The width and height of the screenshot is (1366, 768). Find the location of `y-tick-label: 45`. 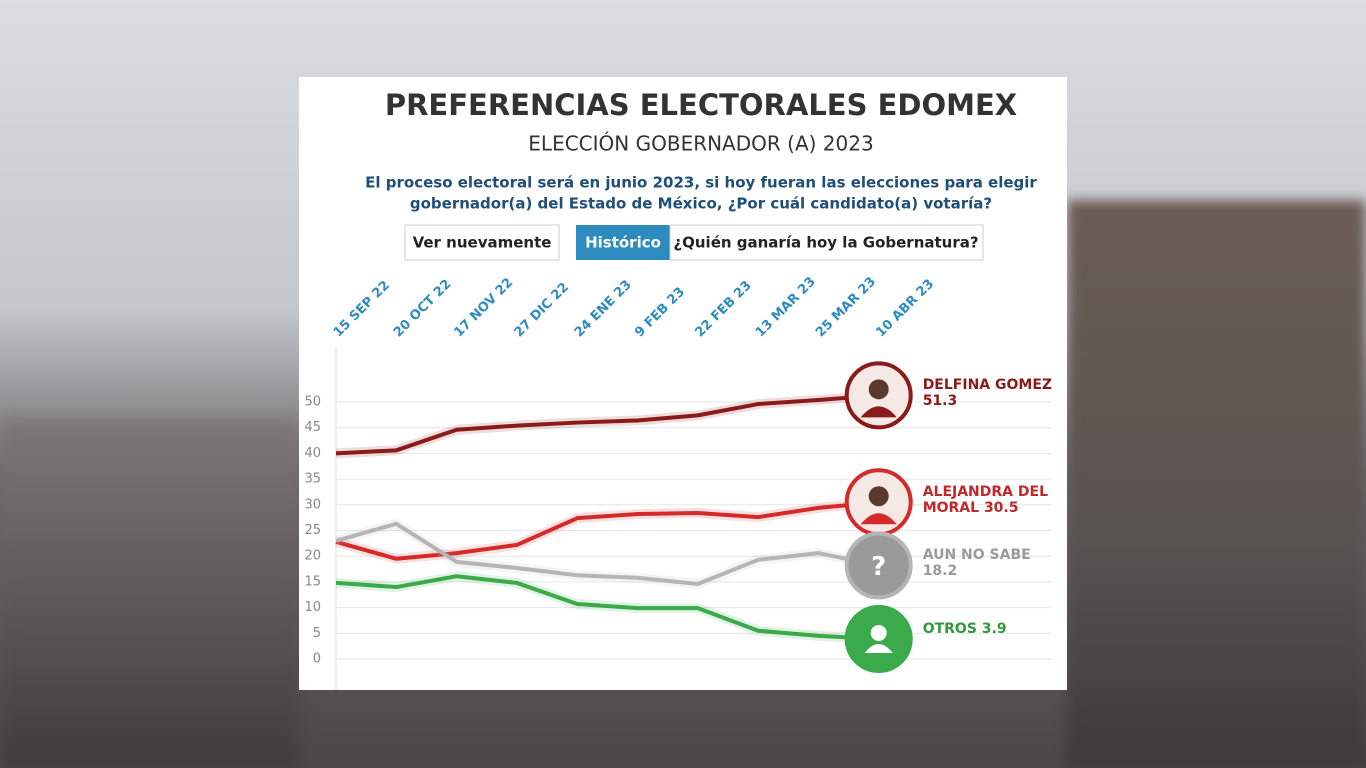

y-tick-label: 45 is located at coordinates (312, 427).